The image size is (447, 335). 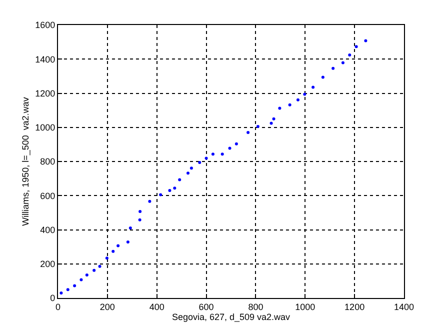 I want to click on y-axis-title: Williams, 1950, l=_500 va2.wav, so click(x=25, y=161).